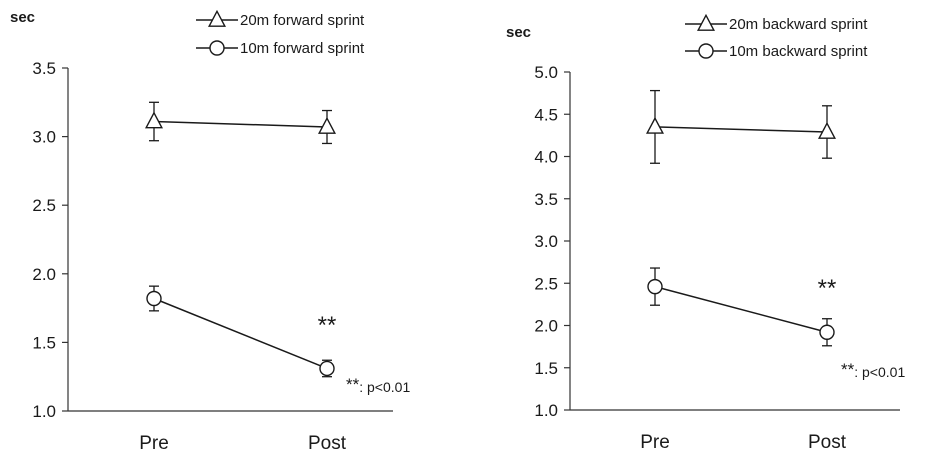 Image resolution: width=926 pixels, height=451 pixels. I want to click on legend-label: 20m forward sprint, so click(302, 20).